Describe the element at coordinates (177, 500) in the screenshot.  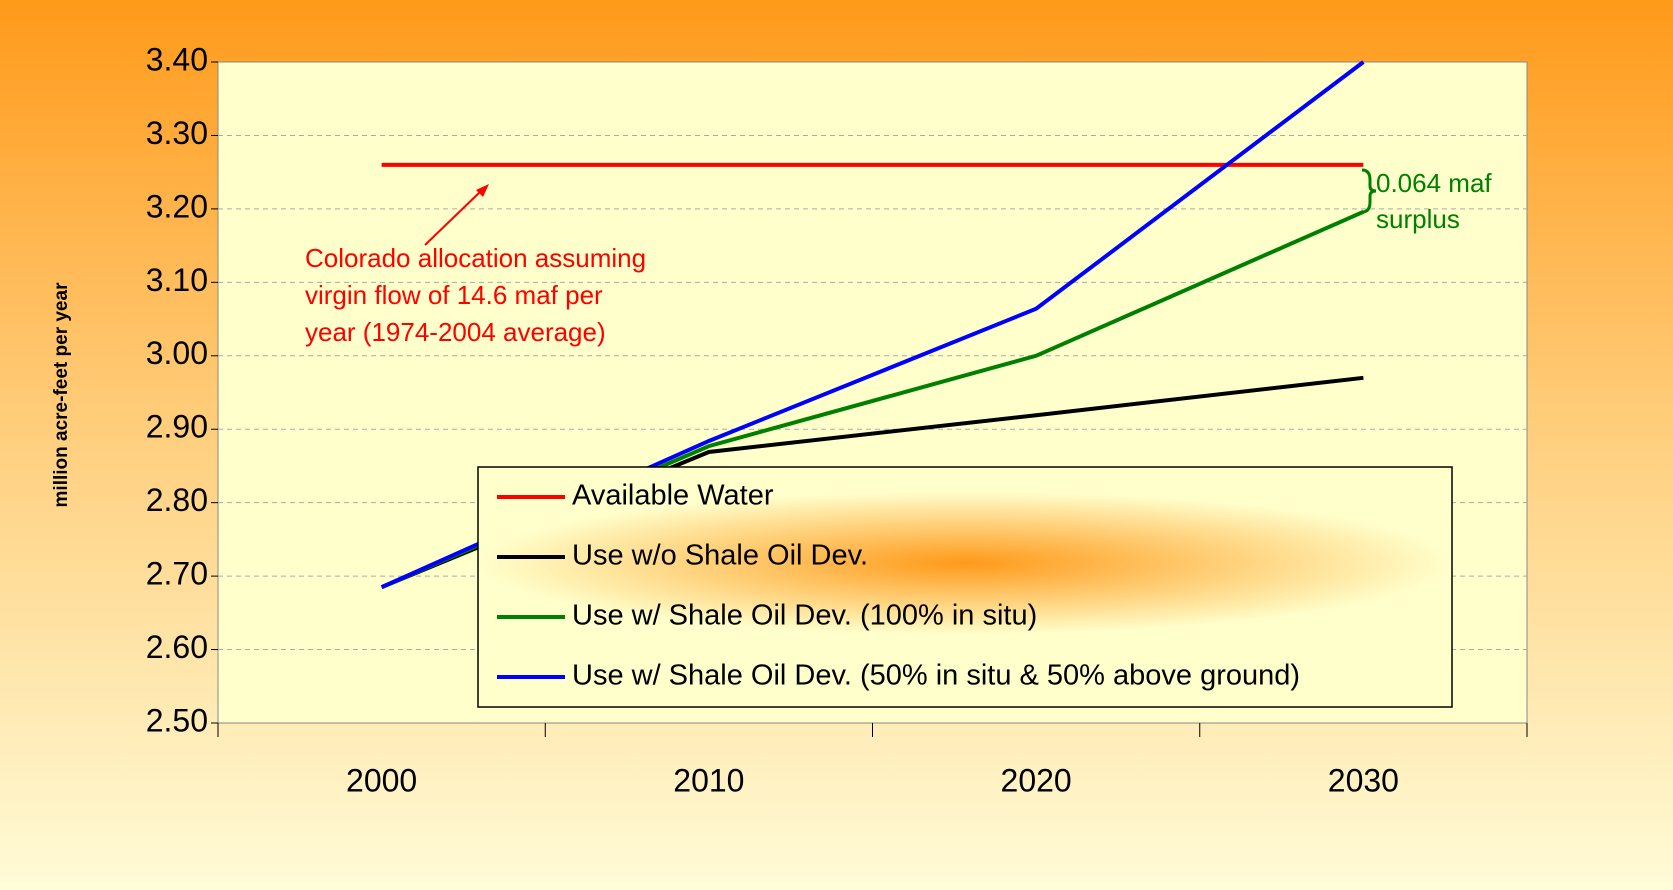
I see `y-tick-label: 2.80` at that location.